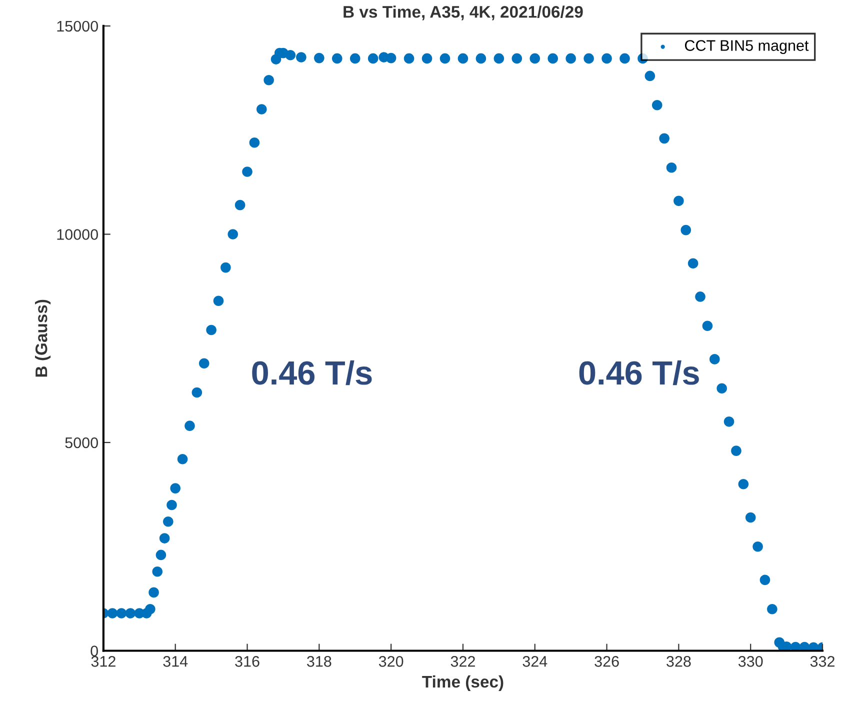  I want to click on x-tick-label: 328, so click(678, 661).